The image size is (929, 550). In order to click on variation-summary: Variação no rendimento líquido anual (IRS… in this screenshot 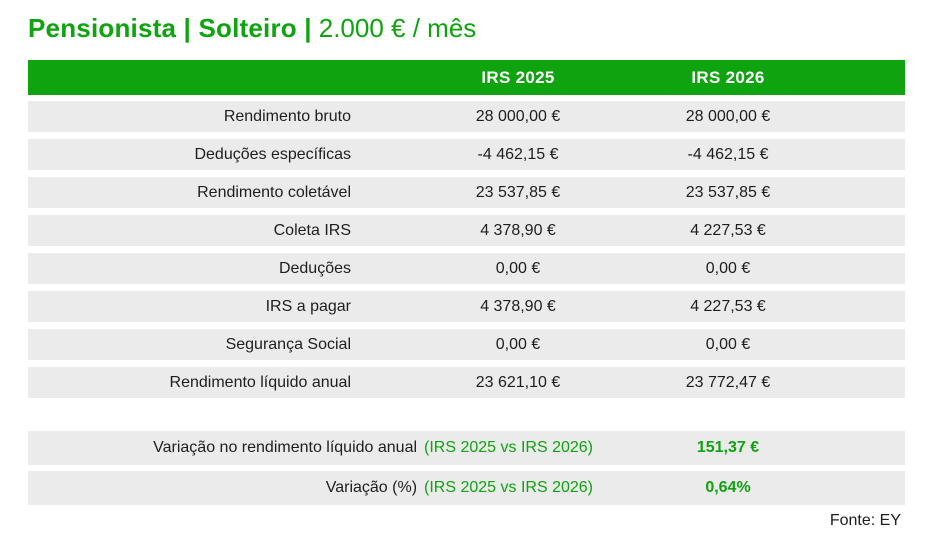, I will do `click(466, 471)`.